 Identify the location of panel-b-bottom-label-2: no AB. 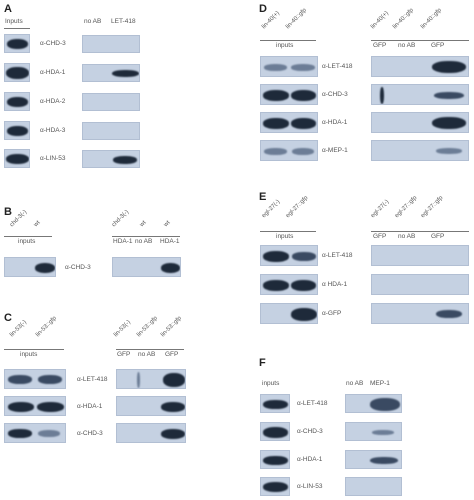
(144, 241).